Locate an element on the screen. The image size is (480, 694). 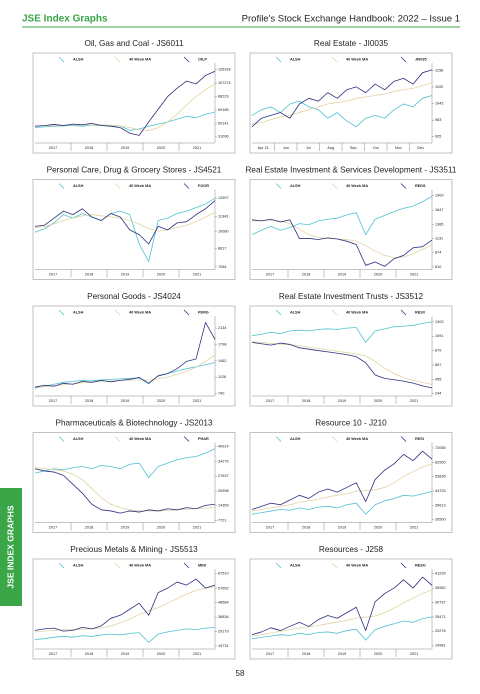
y-tick-label: 1909 is located at coordinates (439, 196).